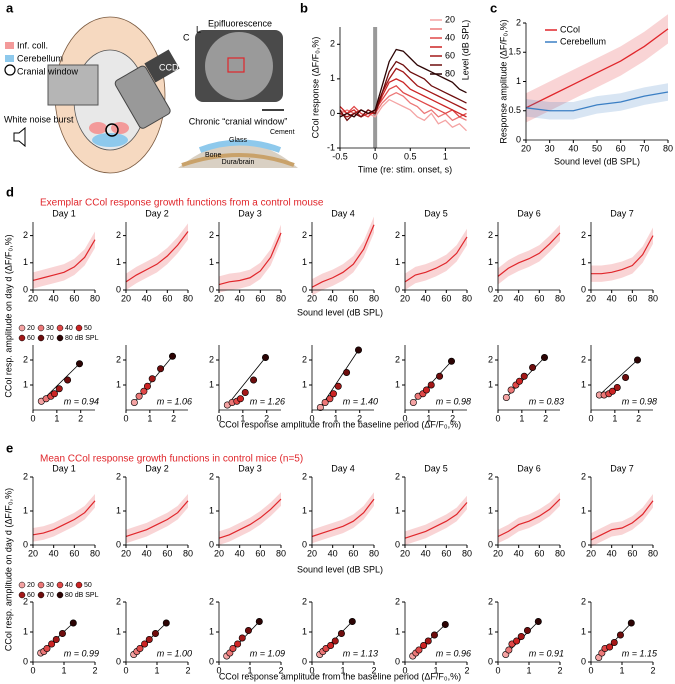  I want to click on layer-label: Dura/brain, so click(238, 162).